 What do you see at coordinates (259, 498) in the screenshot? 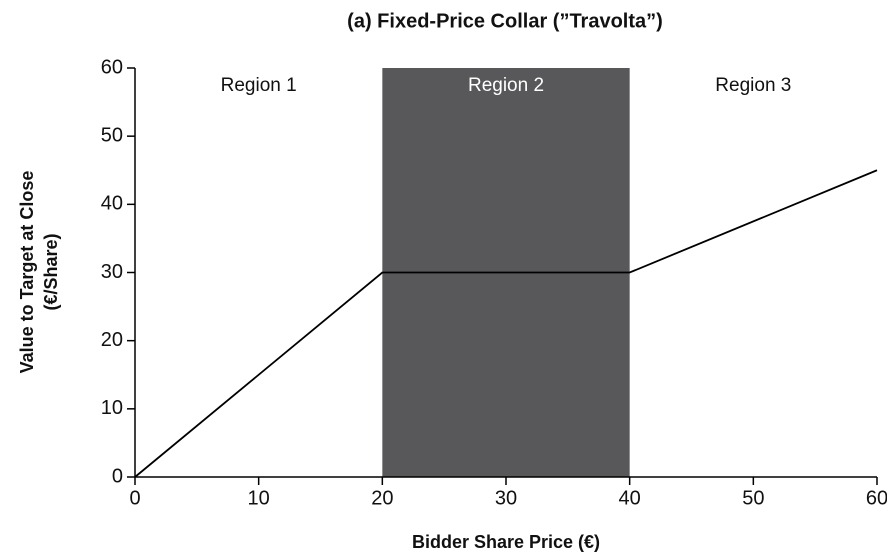
I see `x-tick-label: 10` at bounding box center [259, 498].